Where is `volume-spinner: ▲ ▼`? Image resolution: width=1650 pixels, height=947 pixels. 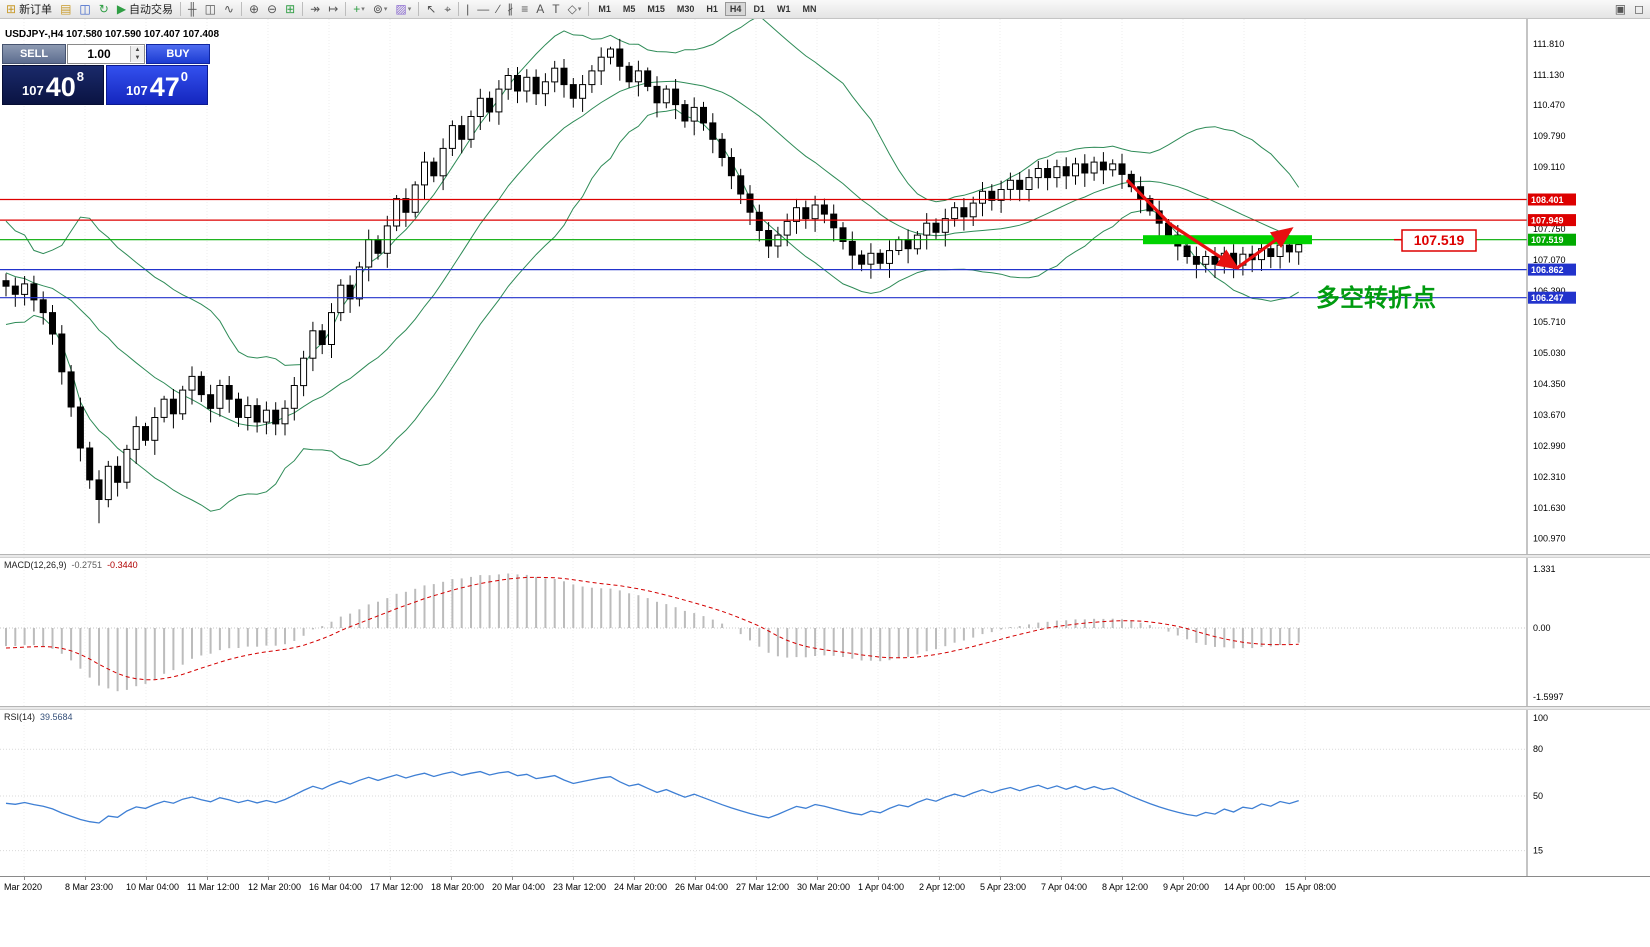
volume-spinner: ▲ ▼ is located at coordinates (137, 54).